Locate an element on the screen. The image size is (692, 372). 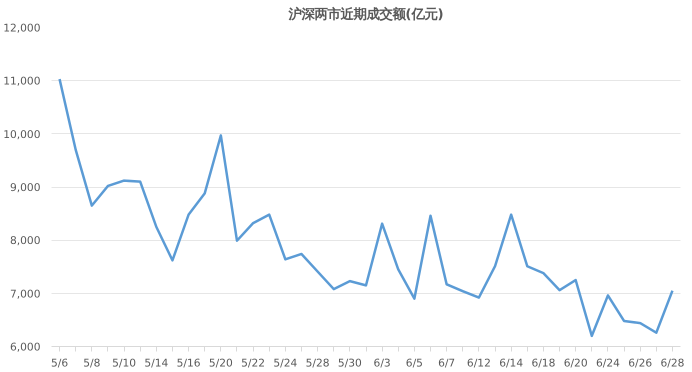
x-tick-label: 6/24 is located at coordinates (608, 363).